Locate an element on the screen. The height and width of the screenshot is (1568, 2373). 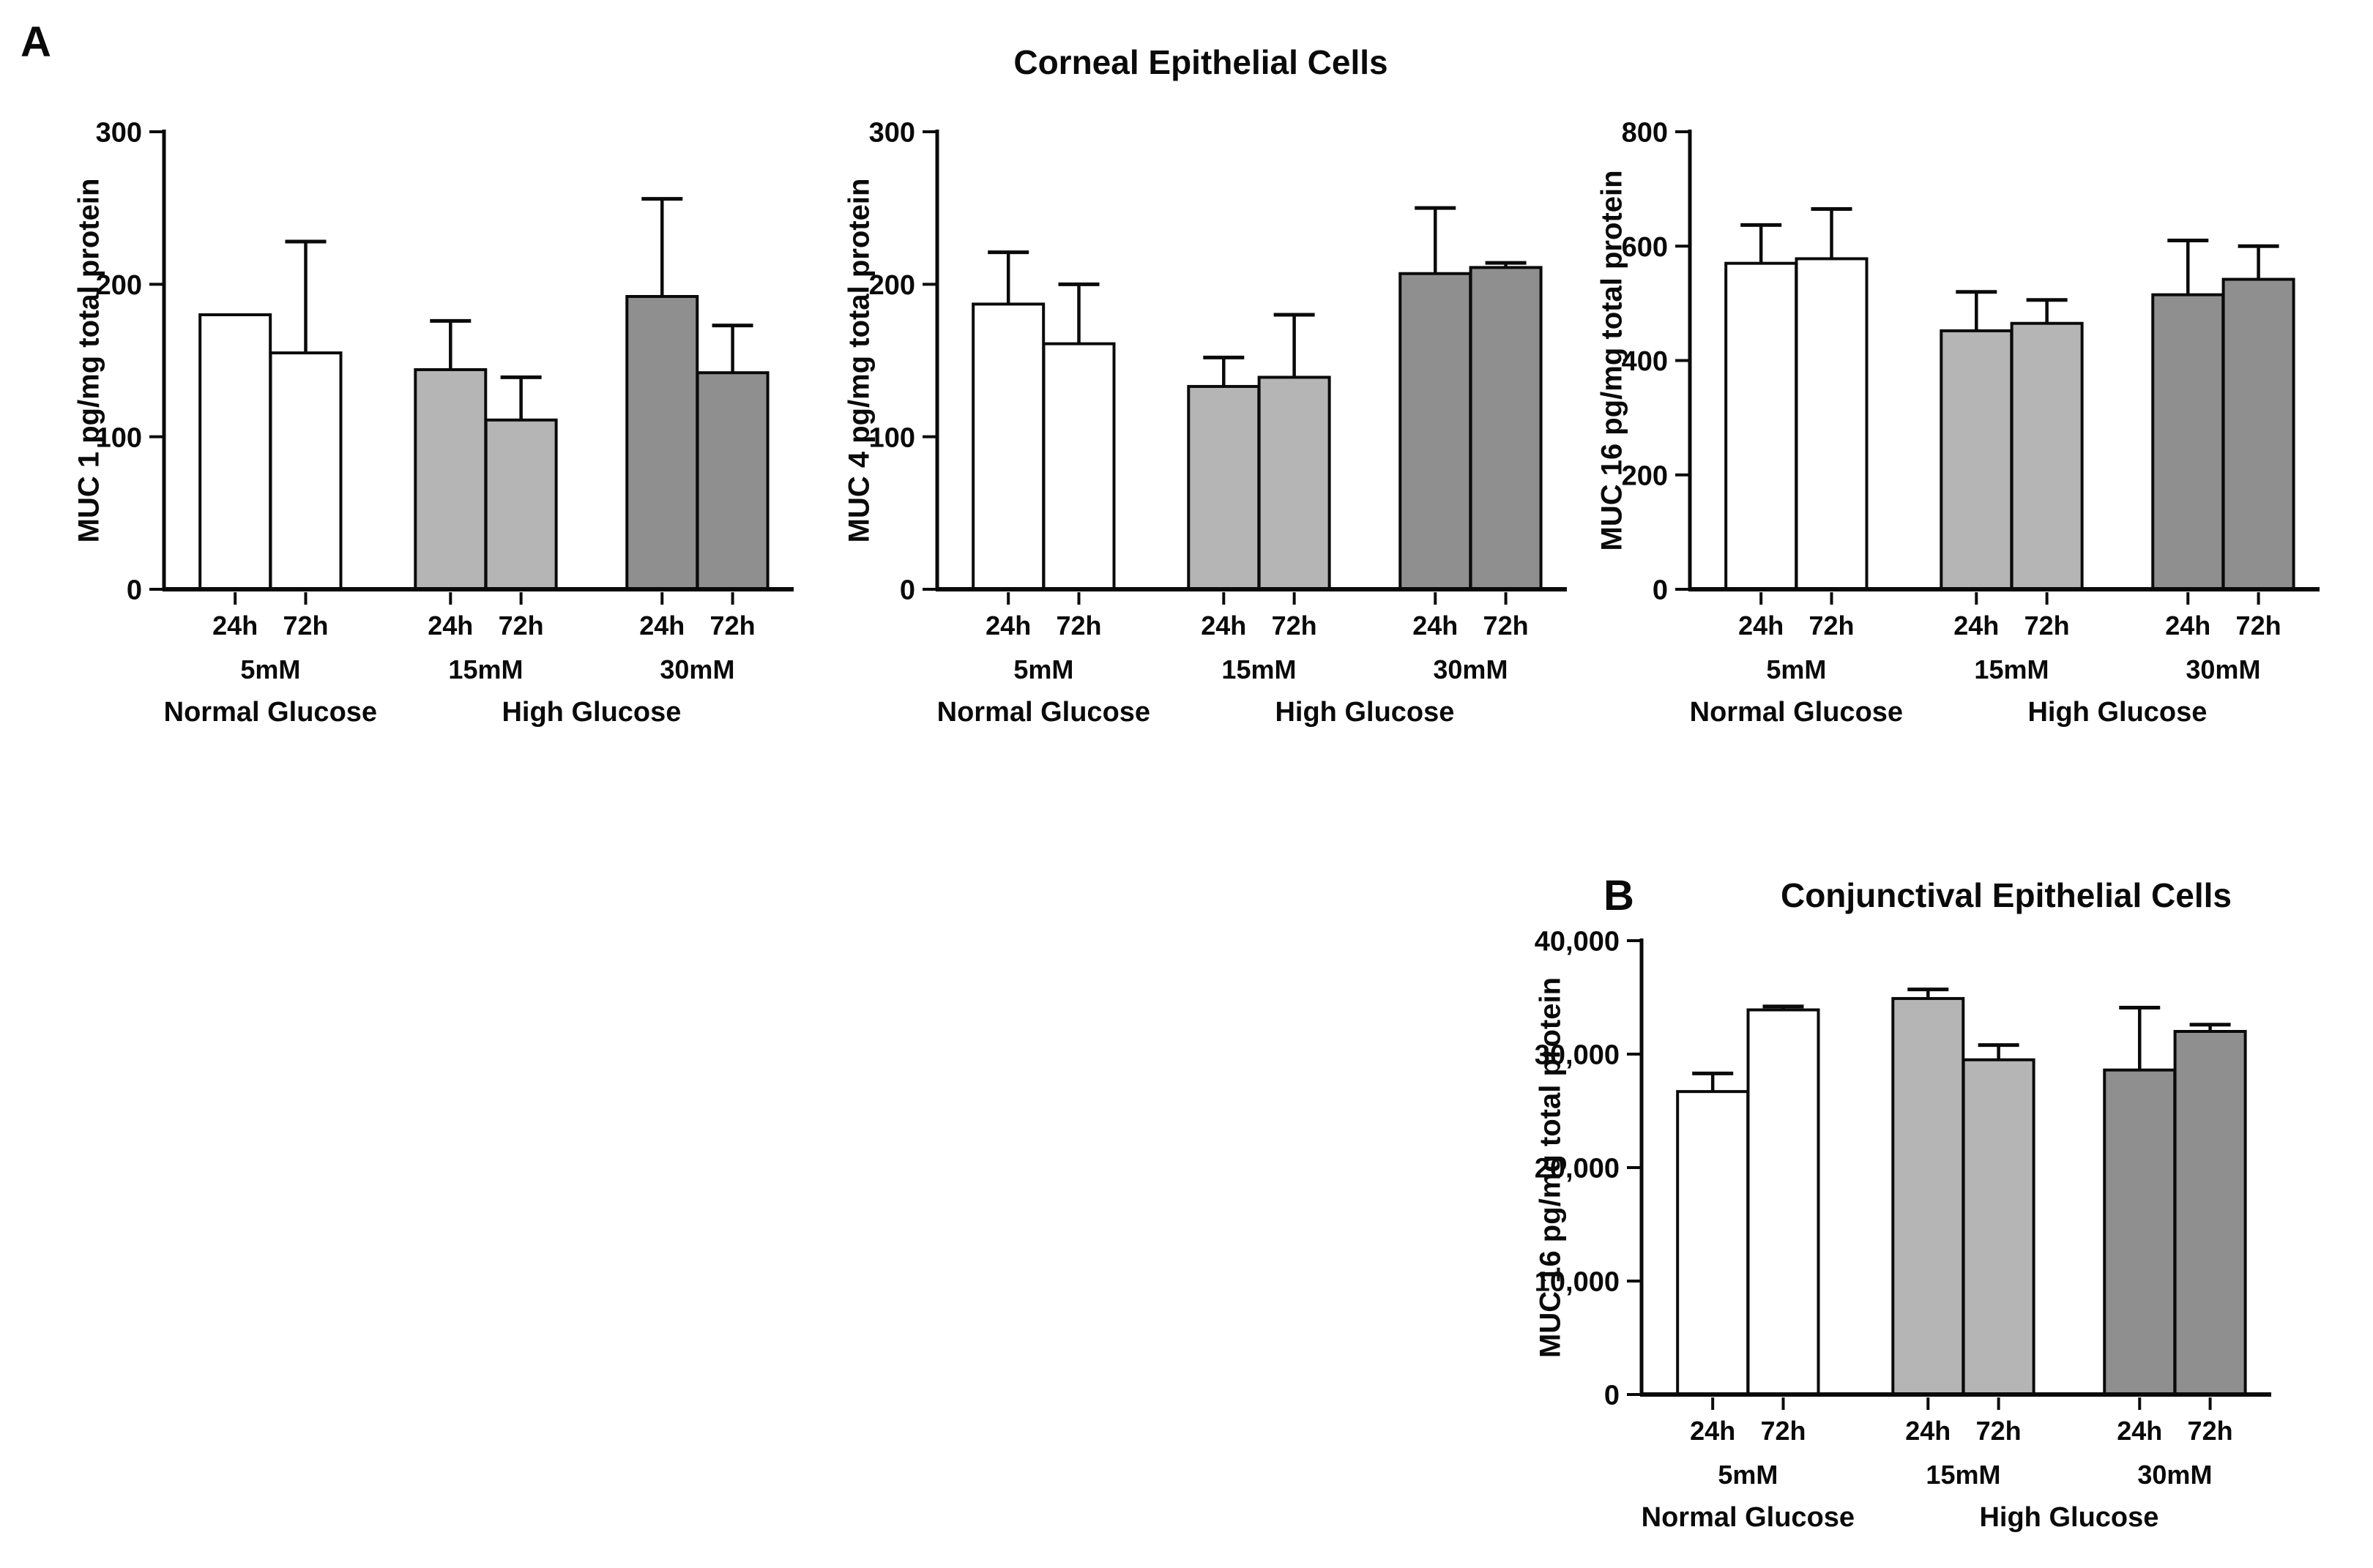
y-axis-tick-label: 30,000 is located at coordinates (1577, 1055).